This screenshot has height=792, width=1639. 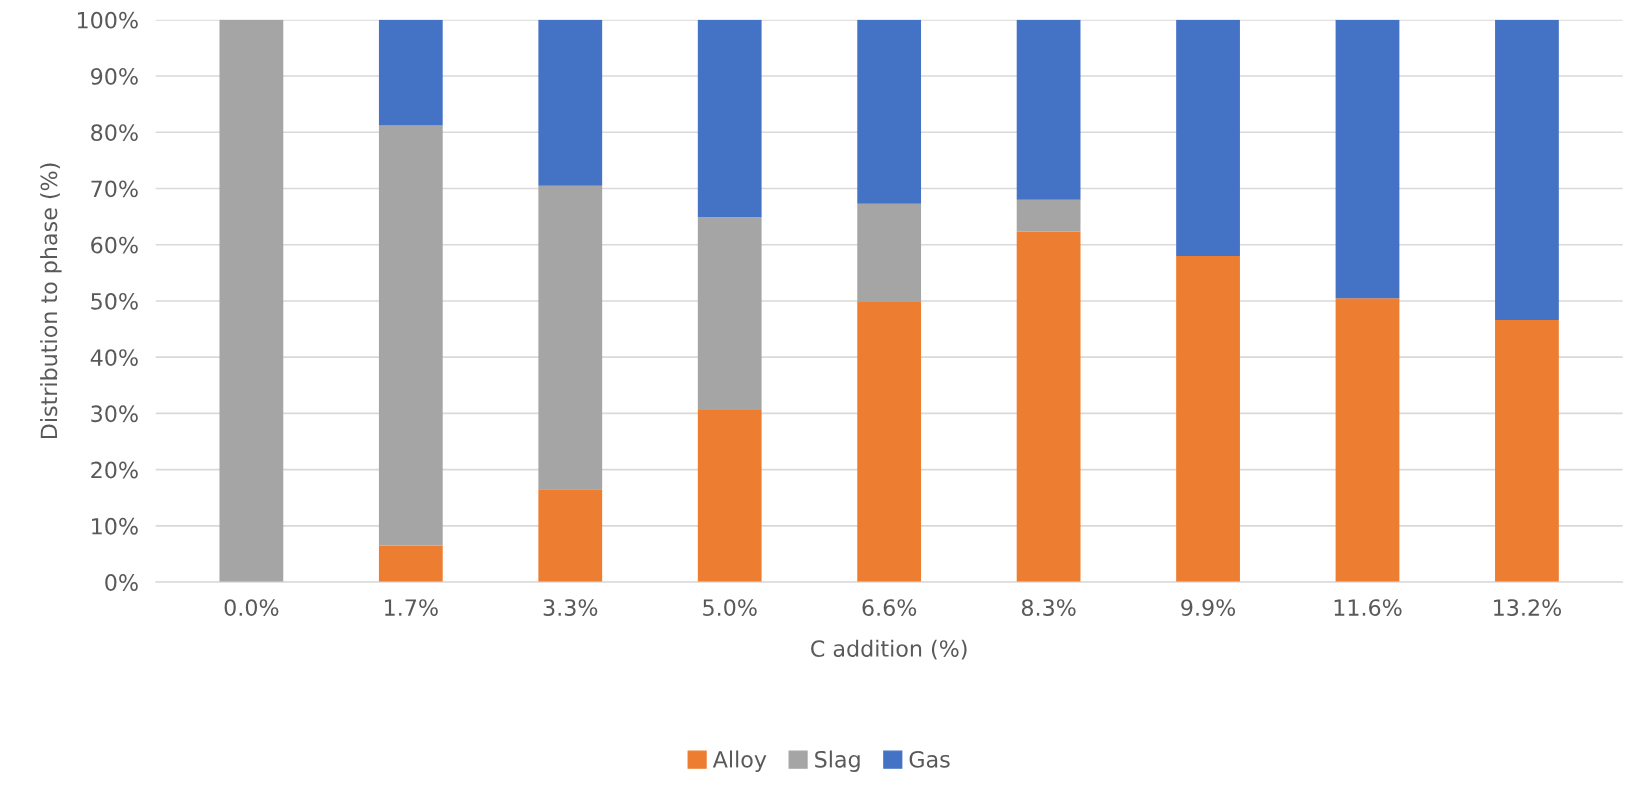 What do you see at coordinates (889, 649) in the screenshot?
I see `x-axis-title: C addition (%)` at bounding box center [889, 649].